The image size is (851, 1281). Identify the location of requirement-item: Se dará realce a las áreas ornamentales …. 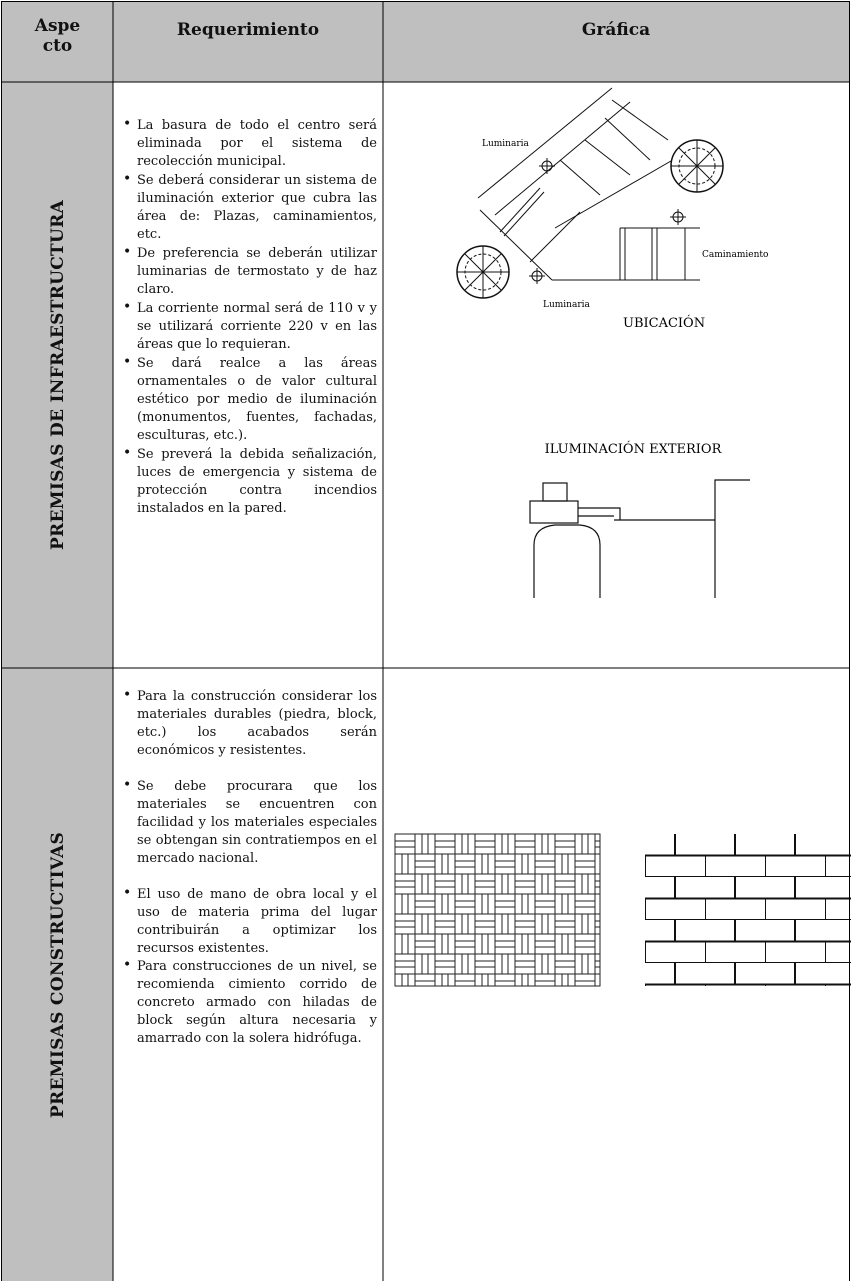
(250, 399).